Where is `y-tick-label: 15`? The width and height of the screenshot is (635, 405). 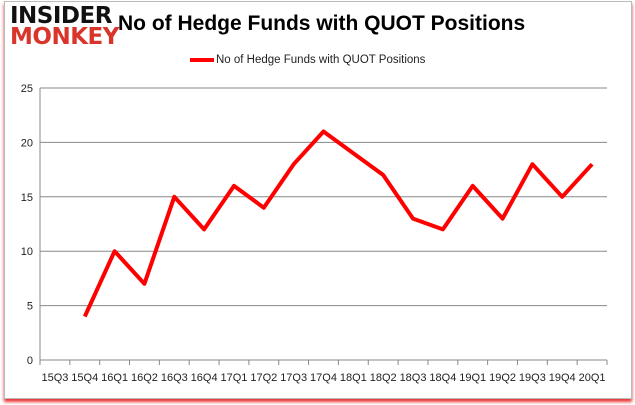
y-tick-label: 15 is located at coordinates (27, 198).